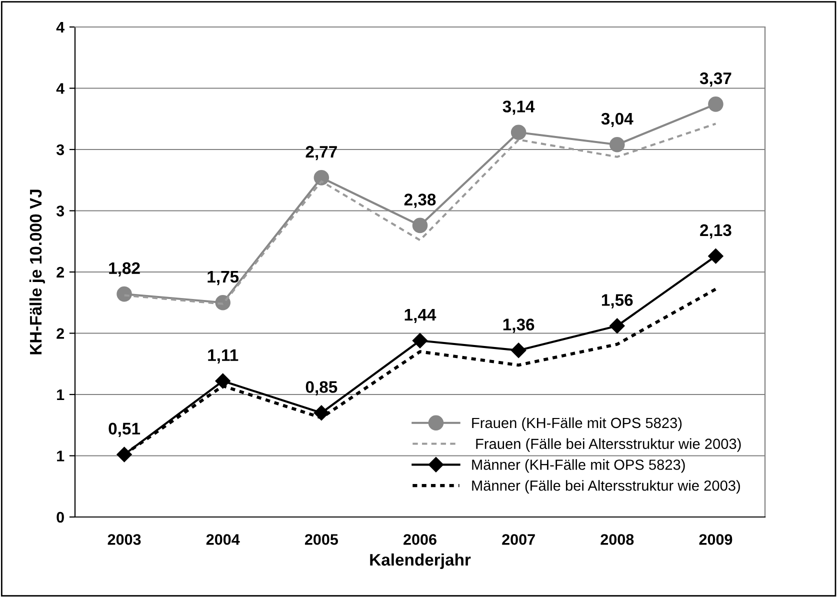  Describe the element at coordinates (223, 278) in the screenshot. I see `data-label: 1,75` at that location.